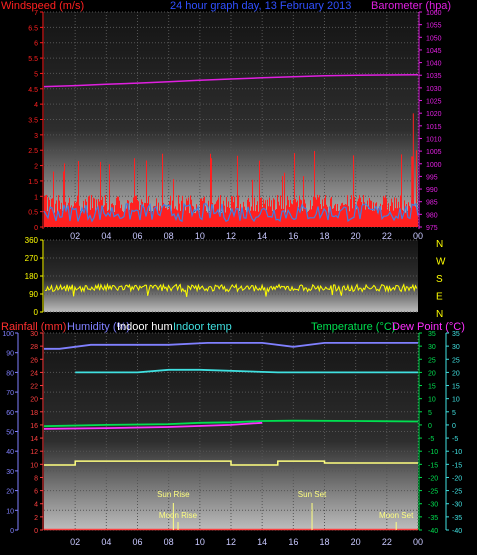 This screenshot has width=477, height=555. Describe the element at coordinates (434, 102) in the screenshot. I see `barometer-tick-label: 1025` at that location.